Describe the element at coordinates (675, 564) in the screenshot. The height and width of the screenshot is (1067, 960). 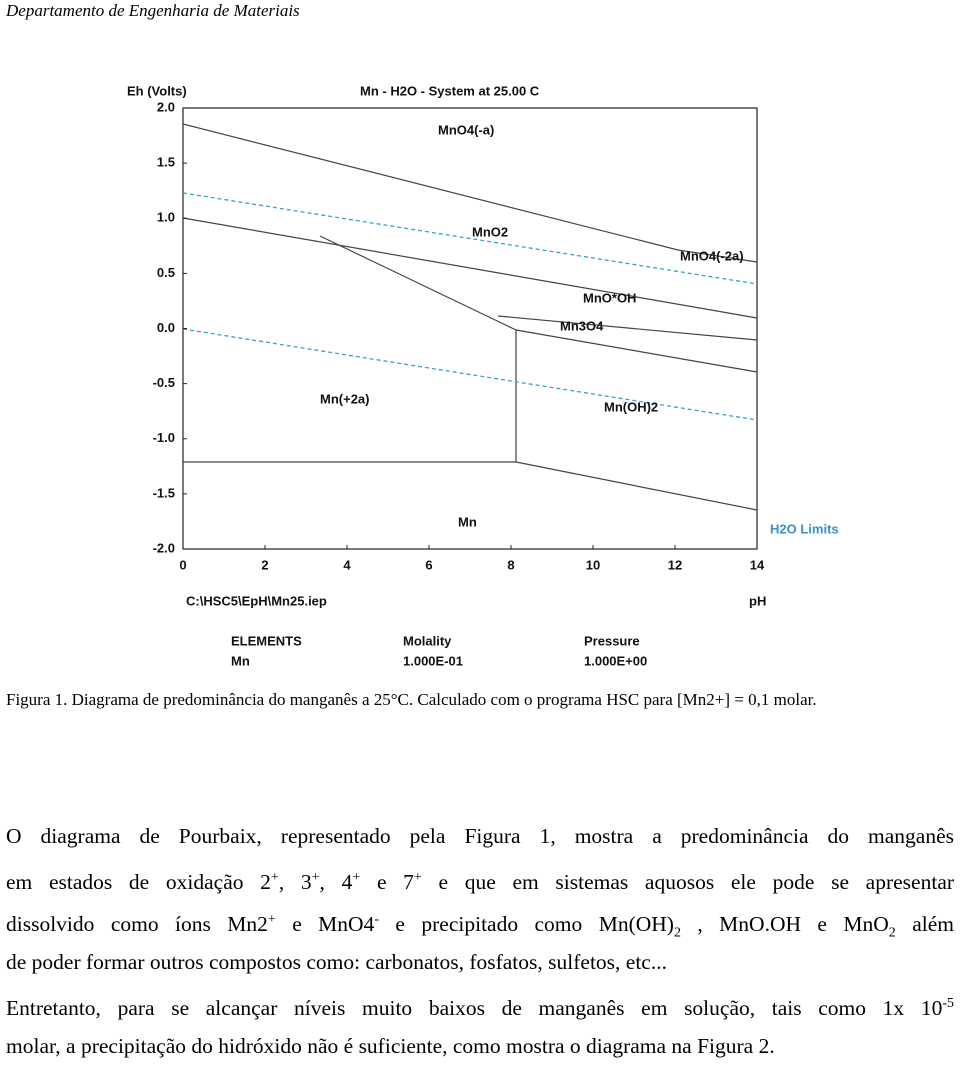
I see `x-tick-label: 12` at that location.